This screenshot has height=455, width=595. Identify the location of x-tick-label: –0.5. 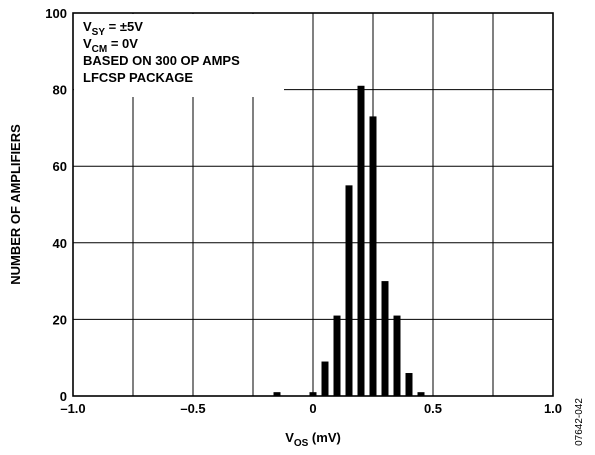
(192, 408).